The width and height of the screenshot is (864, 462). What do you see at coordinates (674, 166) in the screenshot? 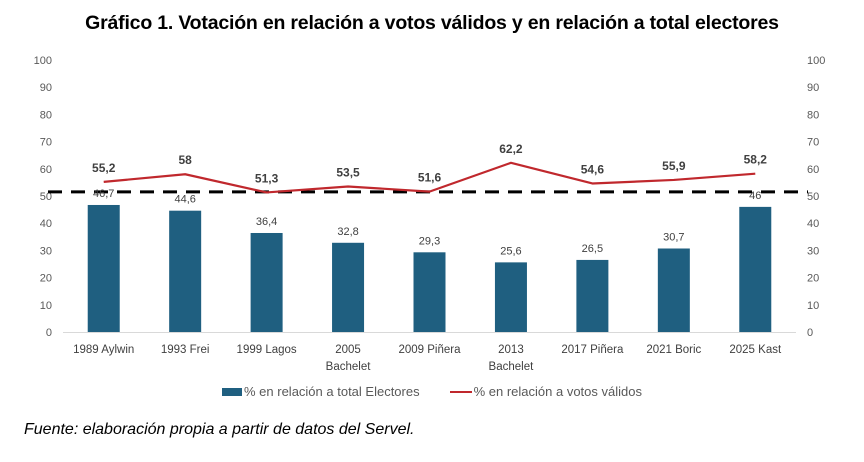
I see `line-data-label: 55,9` at bounding box center [674, 166].